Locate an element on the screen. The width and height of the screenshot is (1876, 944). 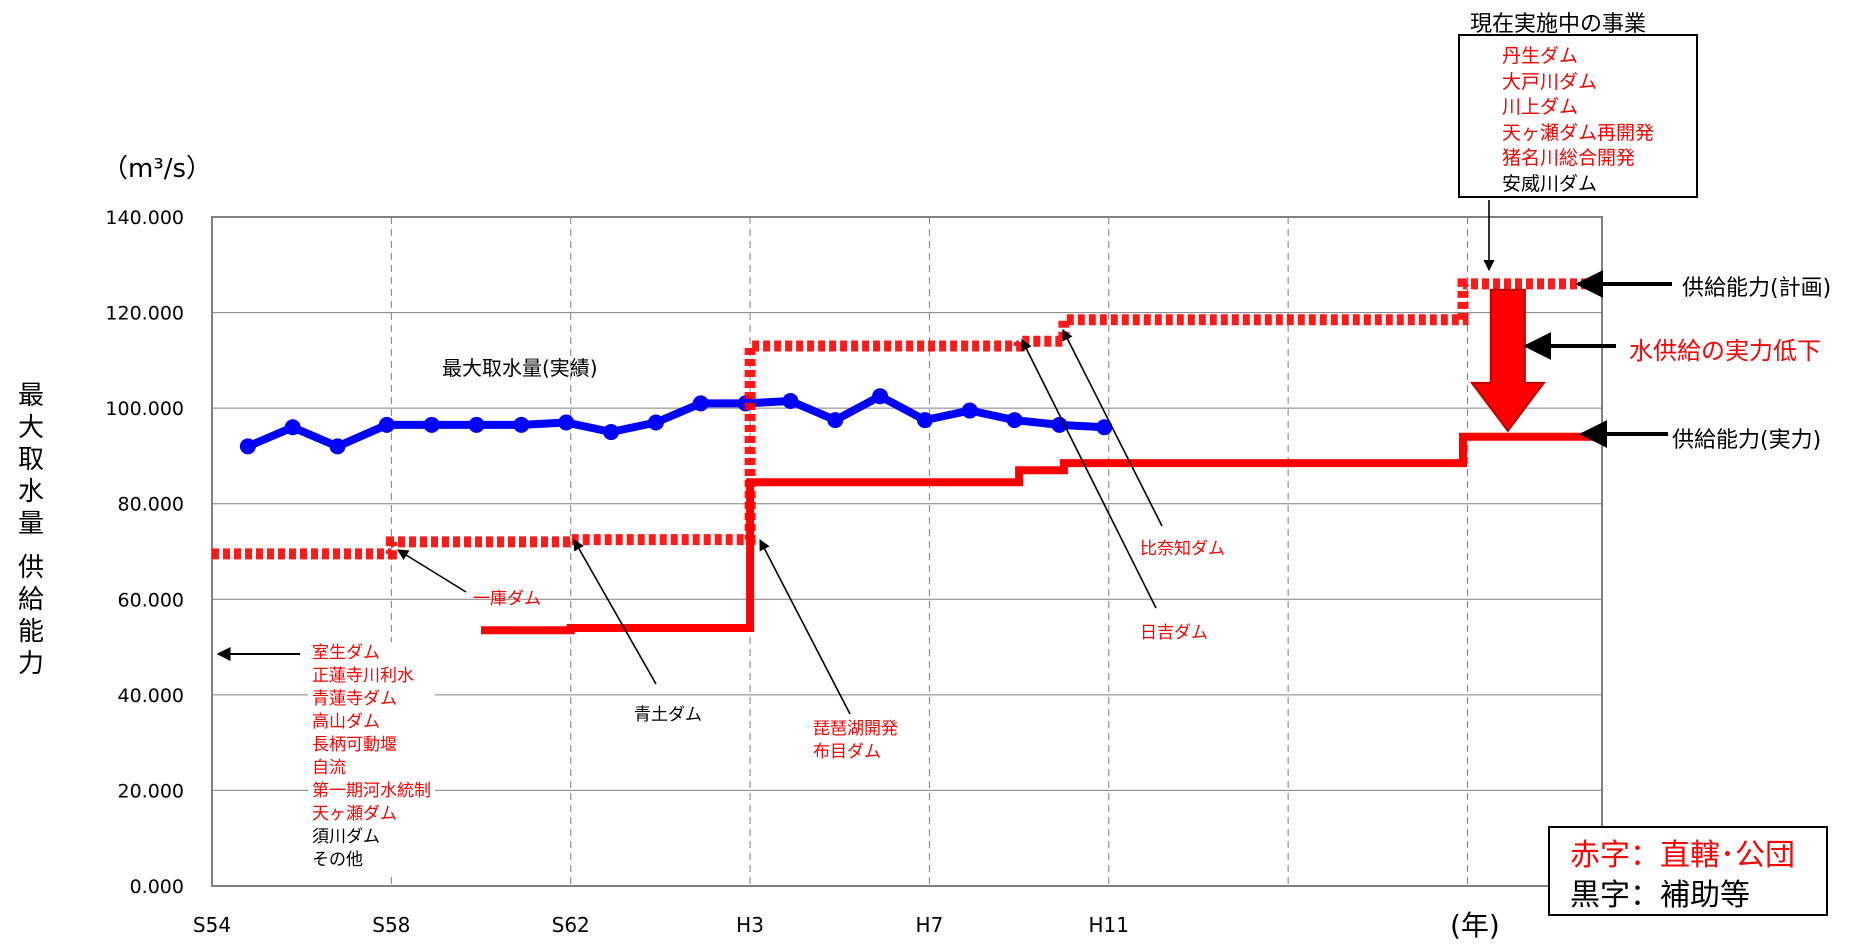
y-axis-title-char: 量 is located at coordinates (31, 524).